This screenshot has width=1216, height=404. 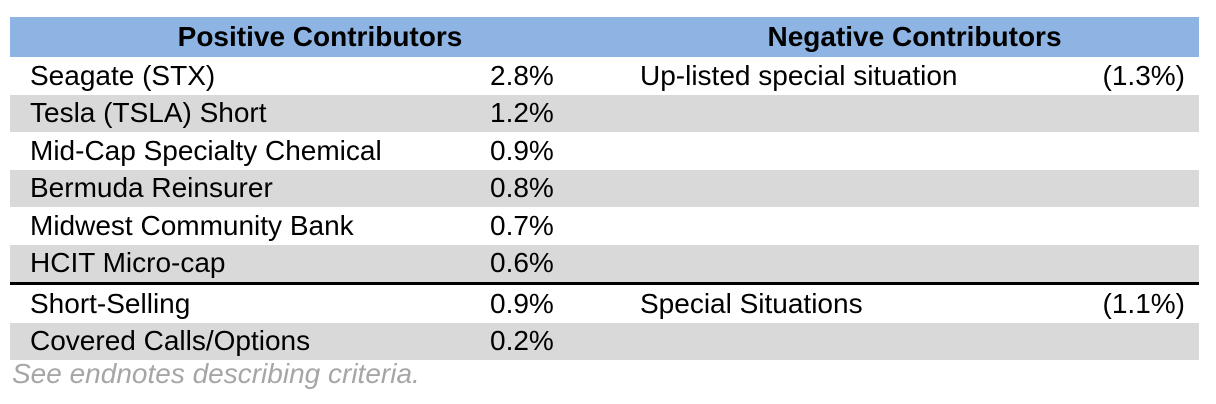 I want to click on positive-label-cell: Mid-Cap Specialty Chemical, so click(x=206, y=150).